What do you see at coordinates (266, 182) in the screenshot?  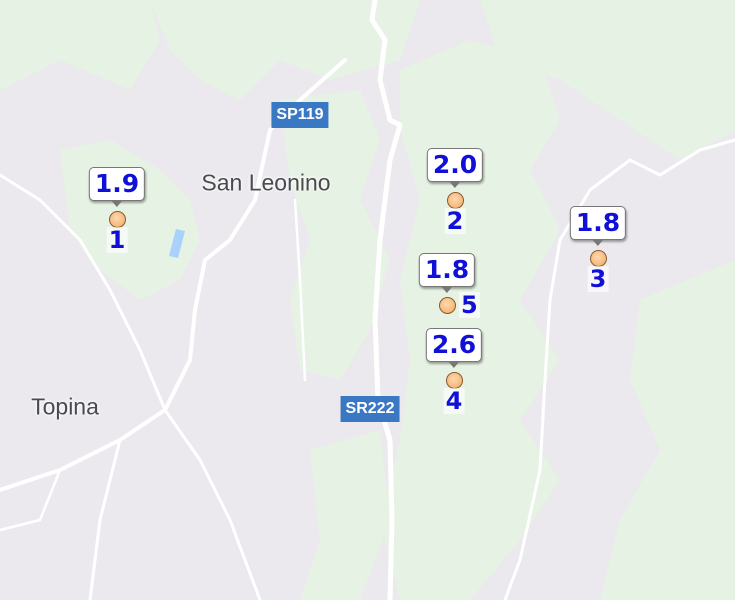 I see `place-label-san-leonino: San Leonino` at bounding box center [266, 182].